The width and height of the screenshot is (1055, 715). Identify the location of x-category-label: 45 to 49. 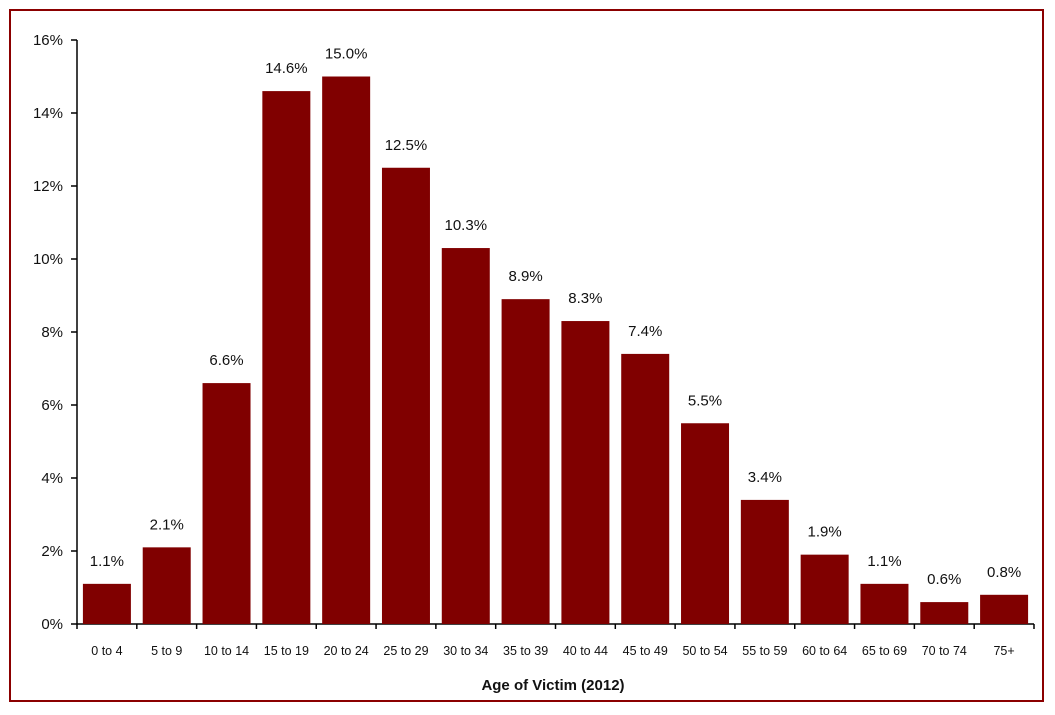
(645, 651).